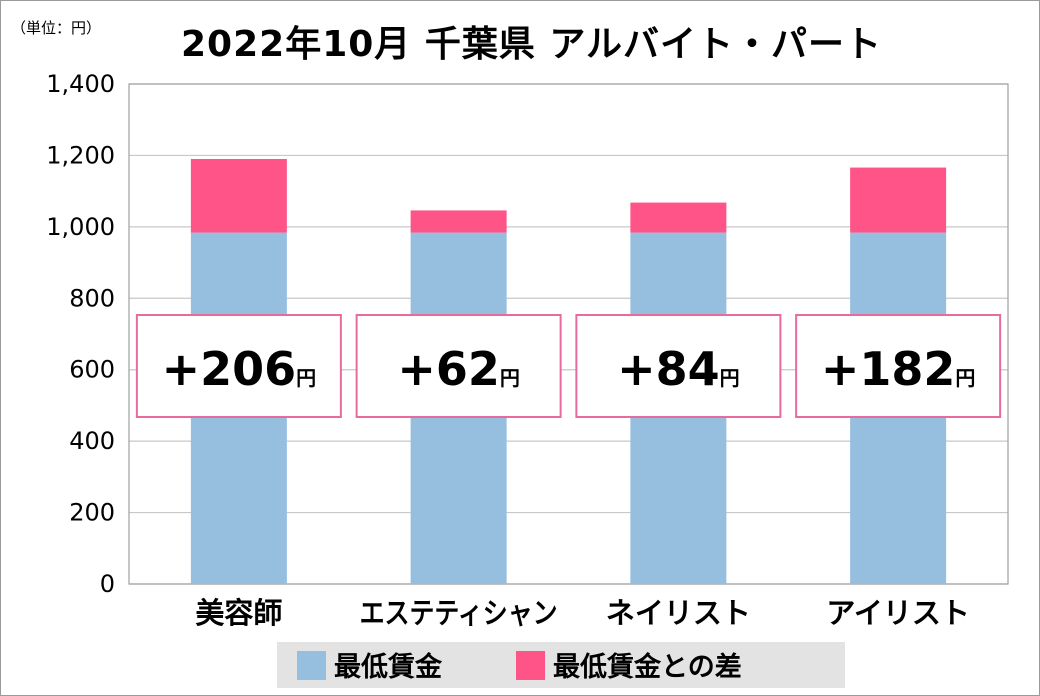 This screenshot has height=696, width=1040. What do you see at coordinates (80, 84) in the screenshot?
I see `y-tick-label: 1,400` at bounding box center [80, 84].